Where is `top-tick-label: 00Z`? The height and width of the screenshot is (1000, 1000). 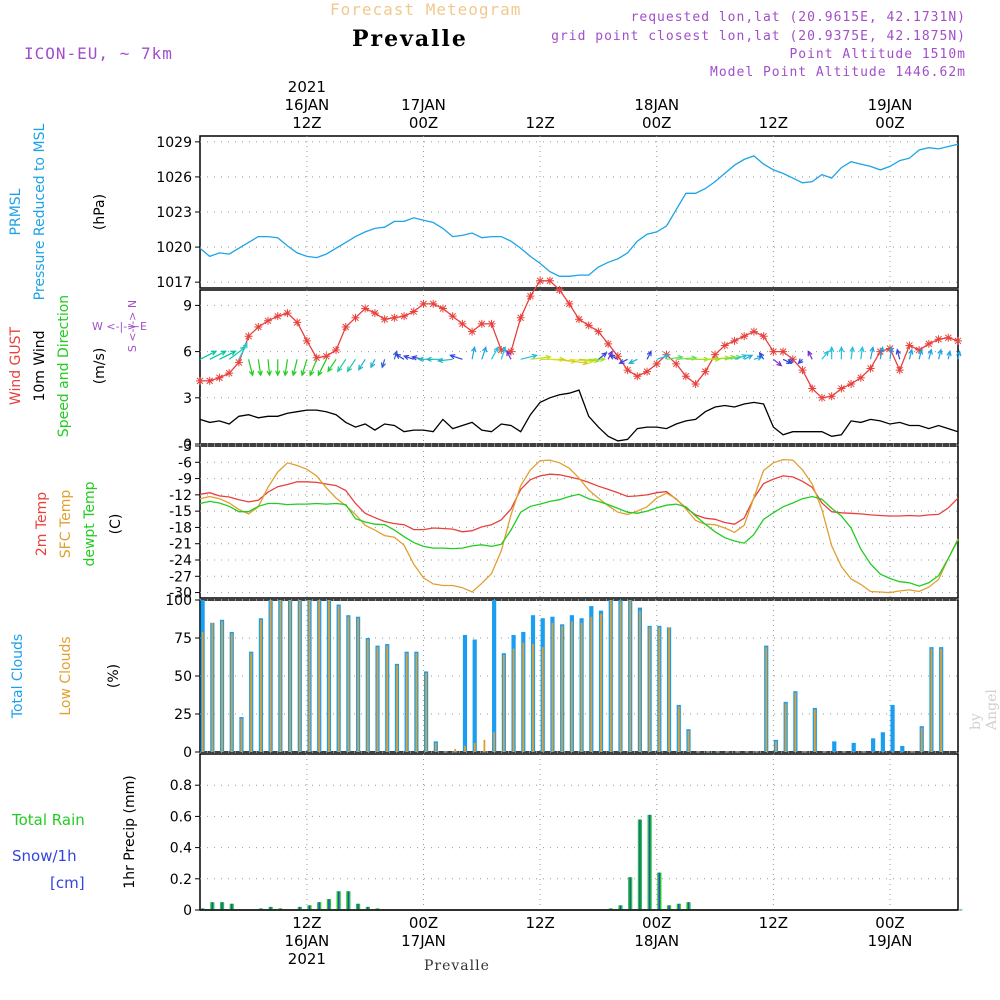 top-tick-label: 00Z is located at coordinates (423, 123).